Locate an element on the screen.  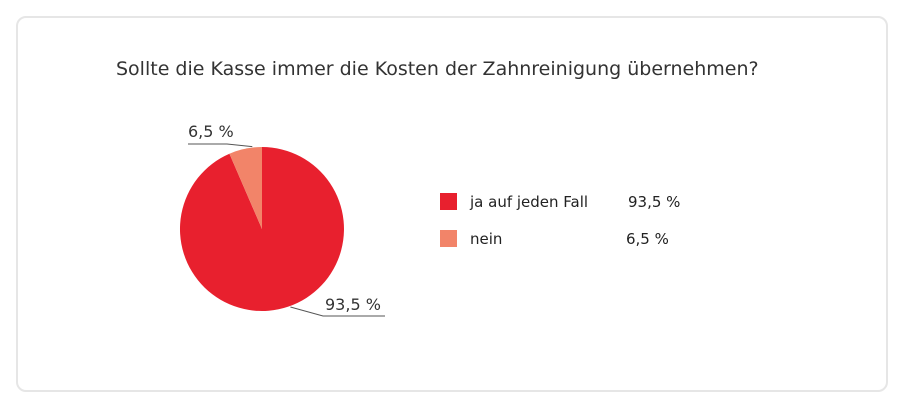
legend-item-1: nein 6,5 % is located at coordinates (554, 239).